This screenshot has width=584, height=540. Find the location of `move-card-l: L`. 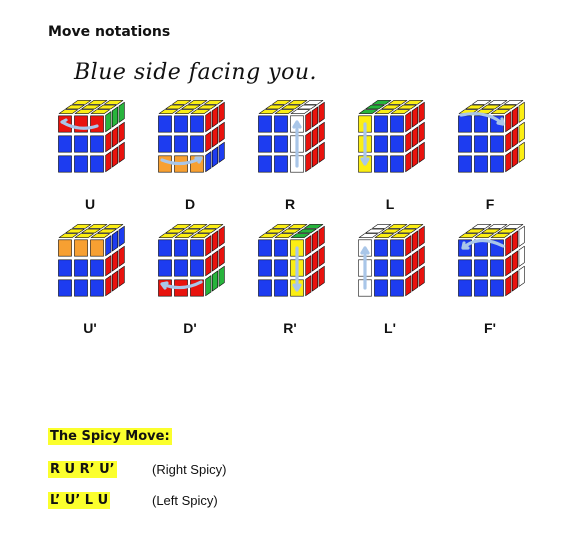

move-card-l: L is located at coordinates (390, 158).